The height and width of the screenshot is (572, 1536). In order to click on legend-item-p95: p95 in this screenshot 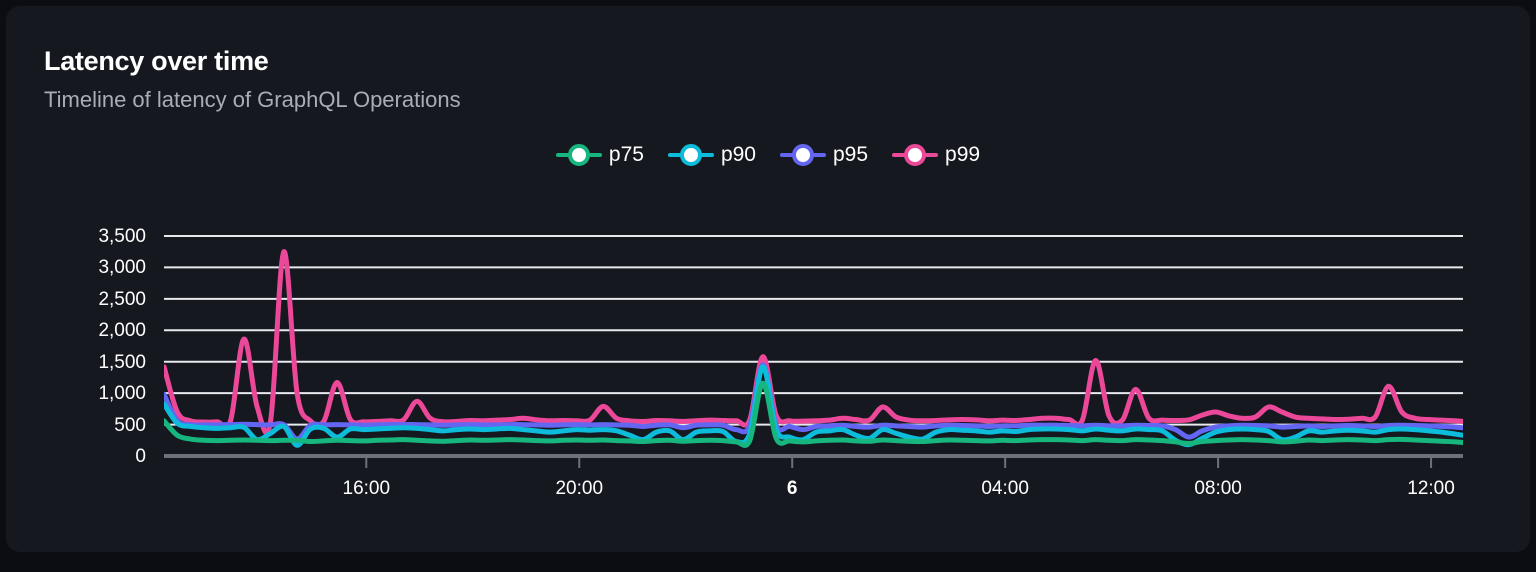, I will do `click(824, 155)`.